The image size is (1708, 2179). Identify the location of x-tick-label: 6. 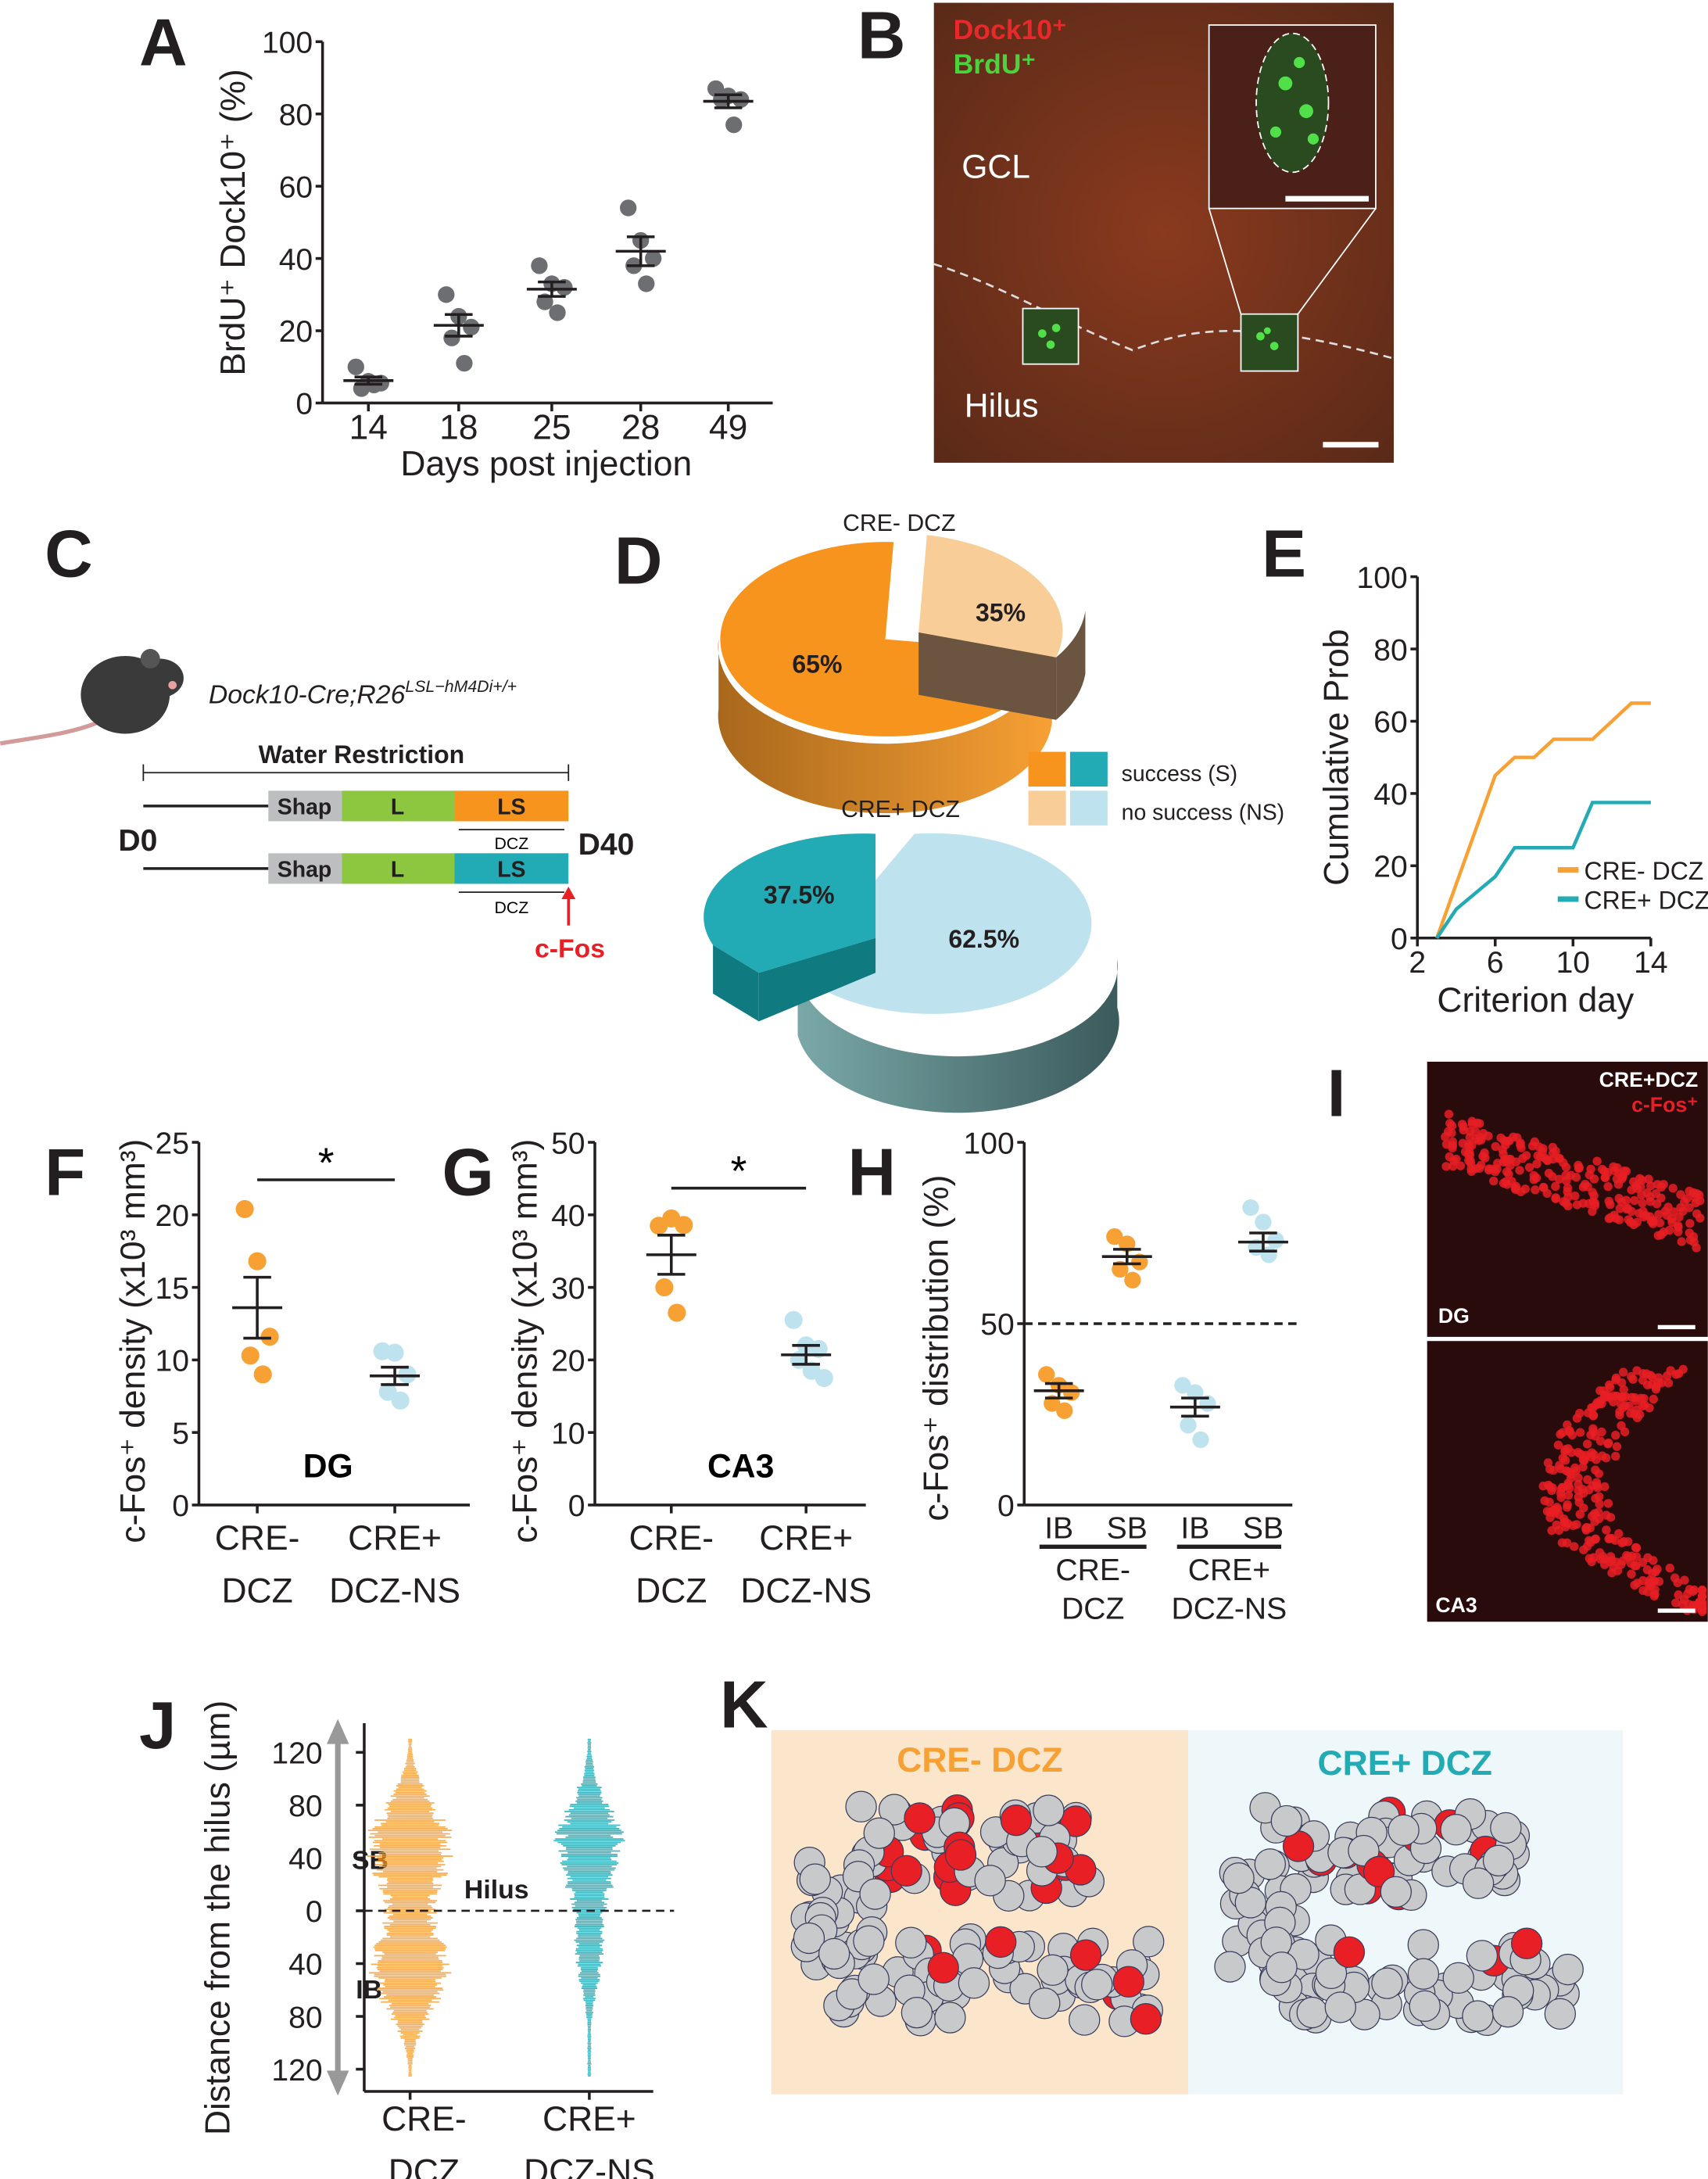
(1495, 963).